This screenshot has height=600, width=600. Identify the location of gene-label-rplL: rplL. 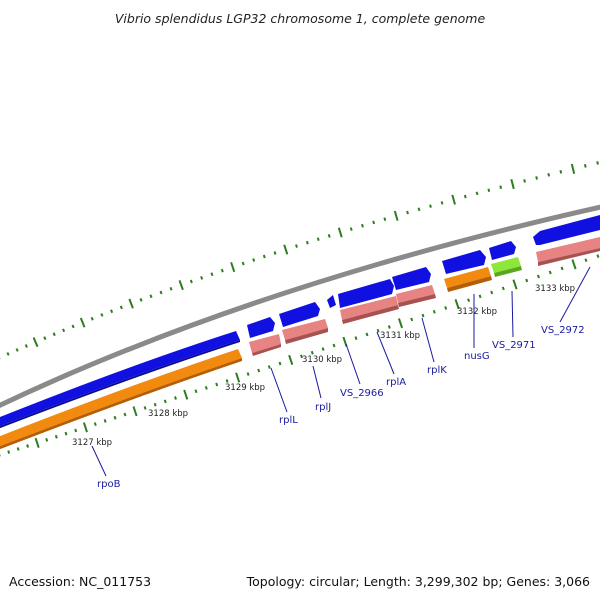
(288, 420).